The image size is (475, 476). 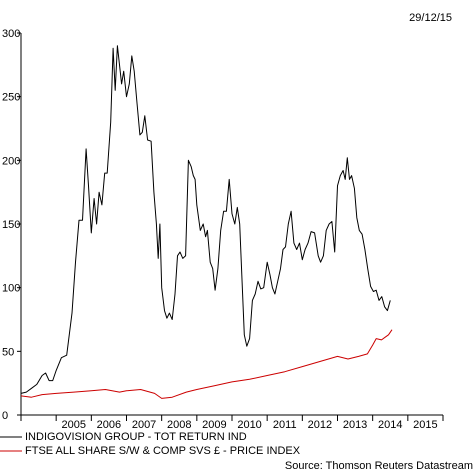 I want to click on x-tick-label: 2012, so click(x=320, y=425).